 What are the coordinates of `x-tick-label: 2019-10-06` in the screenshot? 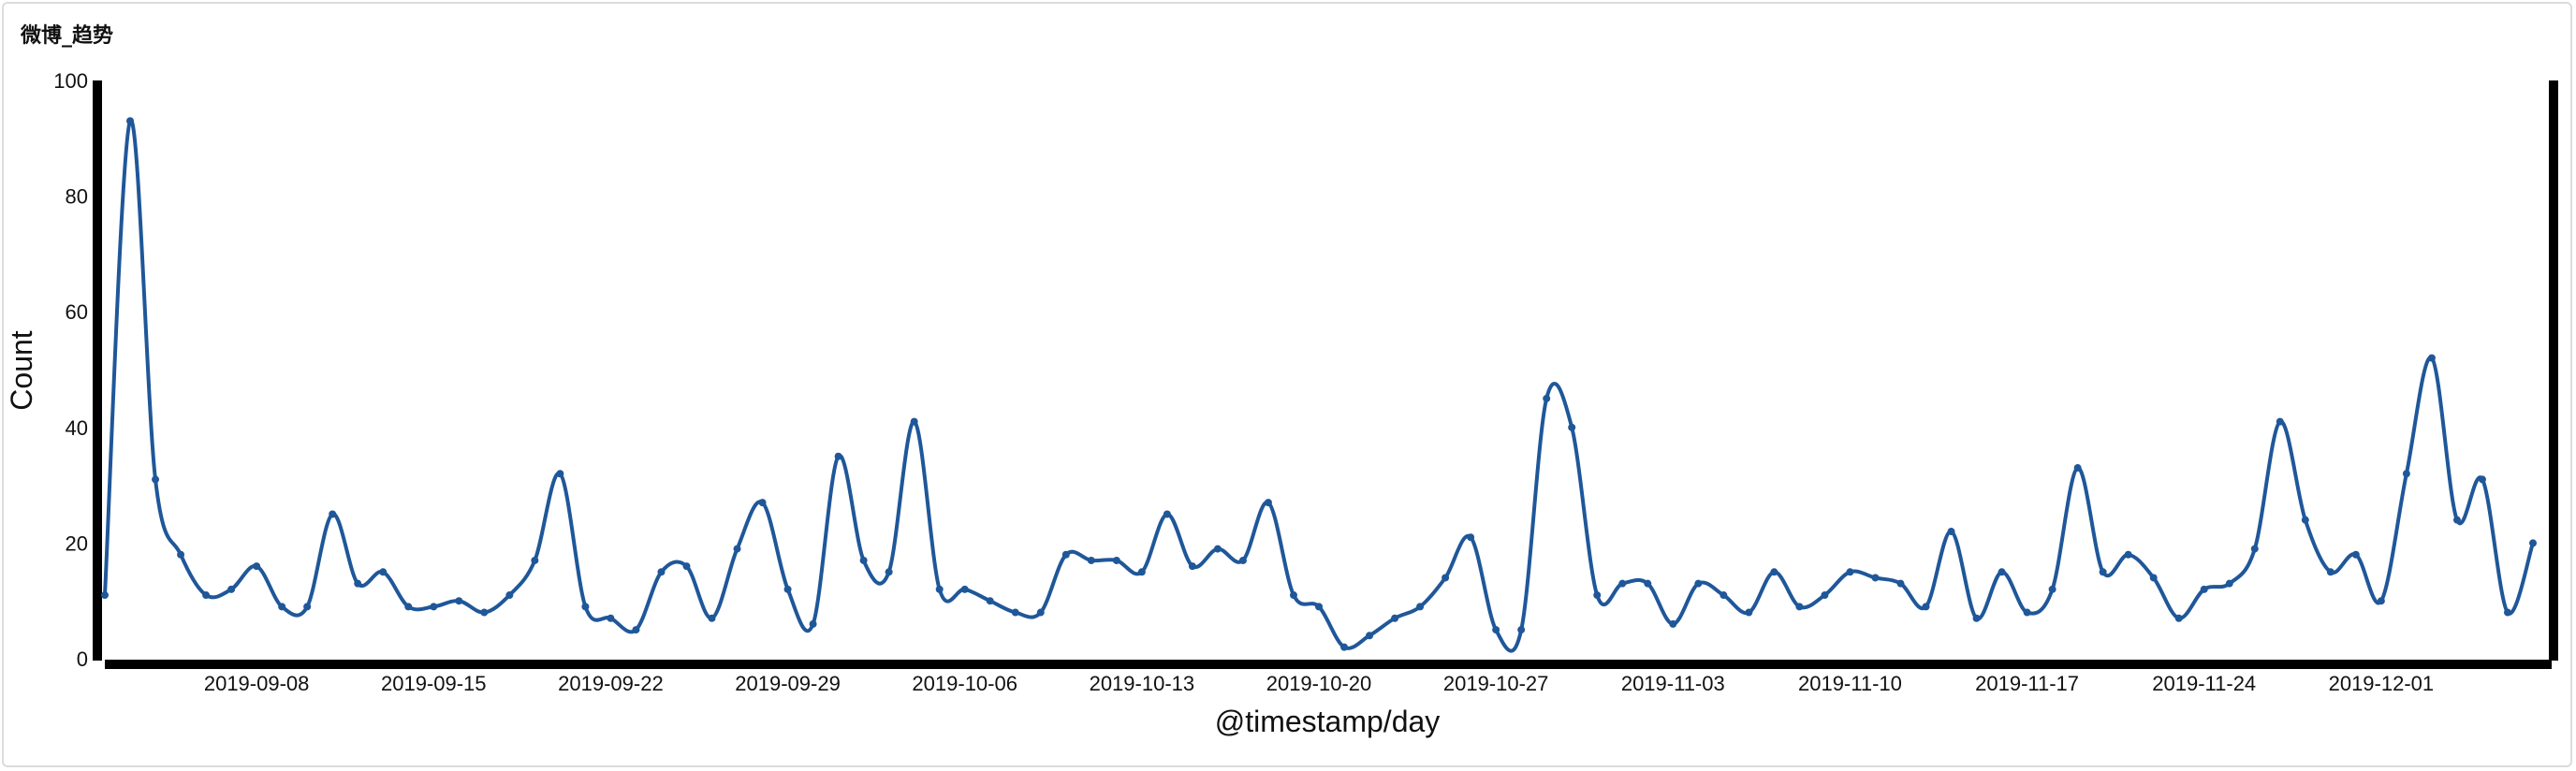 It's located at (965, 683).